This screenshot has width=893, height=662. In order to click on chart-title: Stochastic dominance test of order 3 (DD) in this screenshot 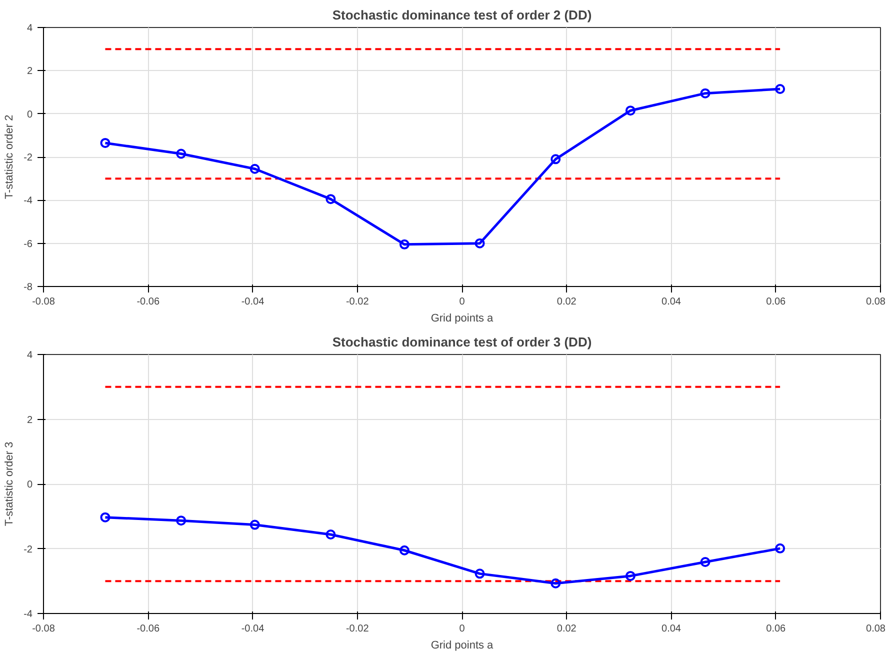, I will do `click(462, 342)`.